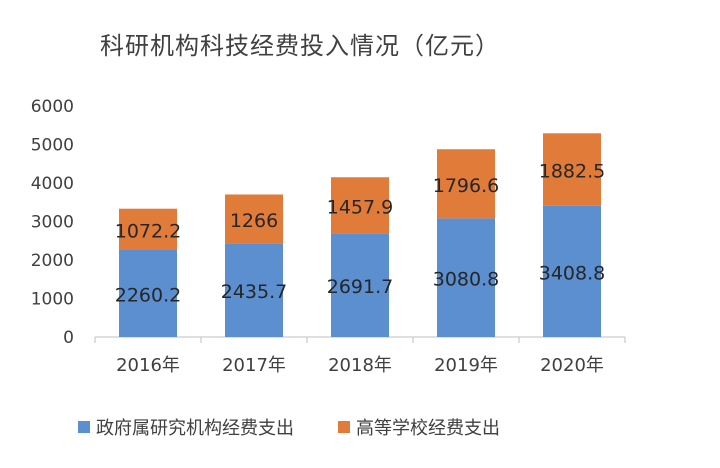 Image resolution: width=720 pixels, height=468 pixels. What do you see at coordinates (52, 300) in the screenshot?
I see `y-tick-label: 1000` at bounding box center [52, 300].